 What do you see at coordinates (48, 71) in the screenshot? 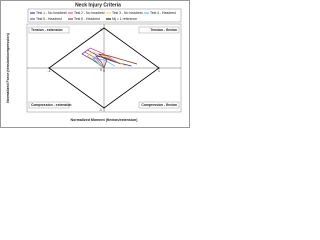
I see `x-tick-label: -1` at bounding box center [48, 71].